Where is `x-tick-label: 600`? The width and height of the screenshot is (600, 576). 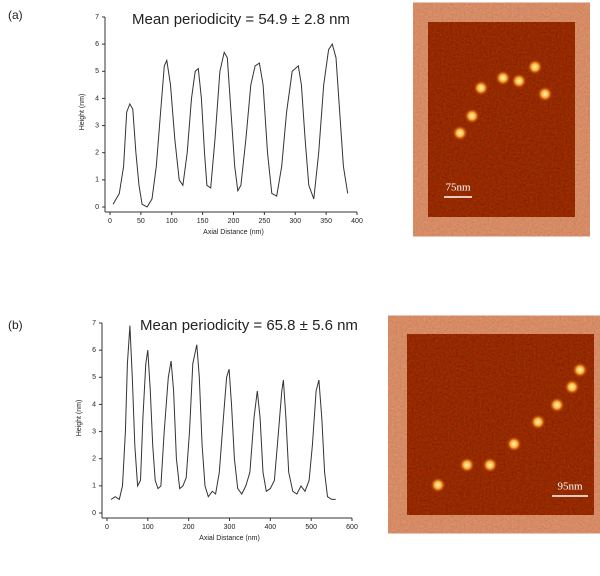
x-tick-label: 600 is located at coordinates (352, 527).